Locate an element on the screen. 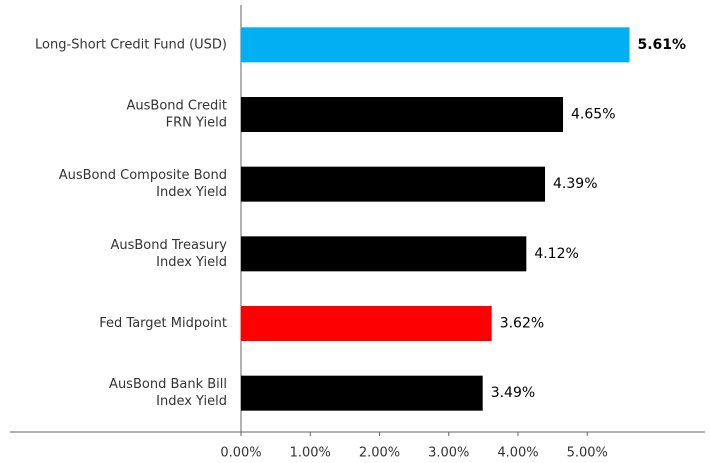 Image resolution: width=710 pixels, height=463 pixels. x-tick-label: 3.00% is located at coordinates (448, 453).